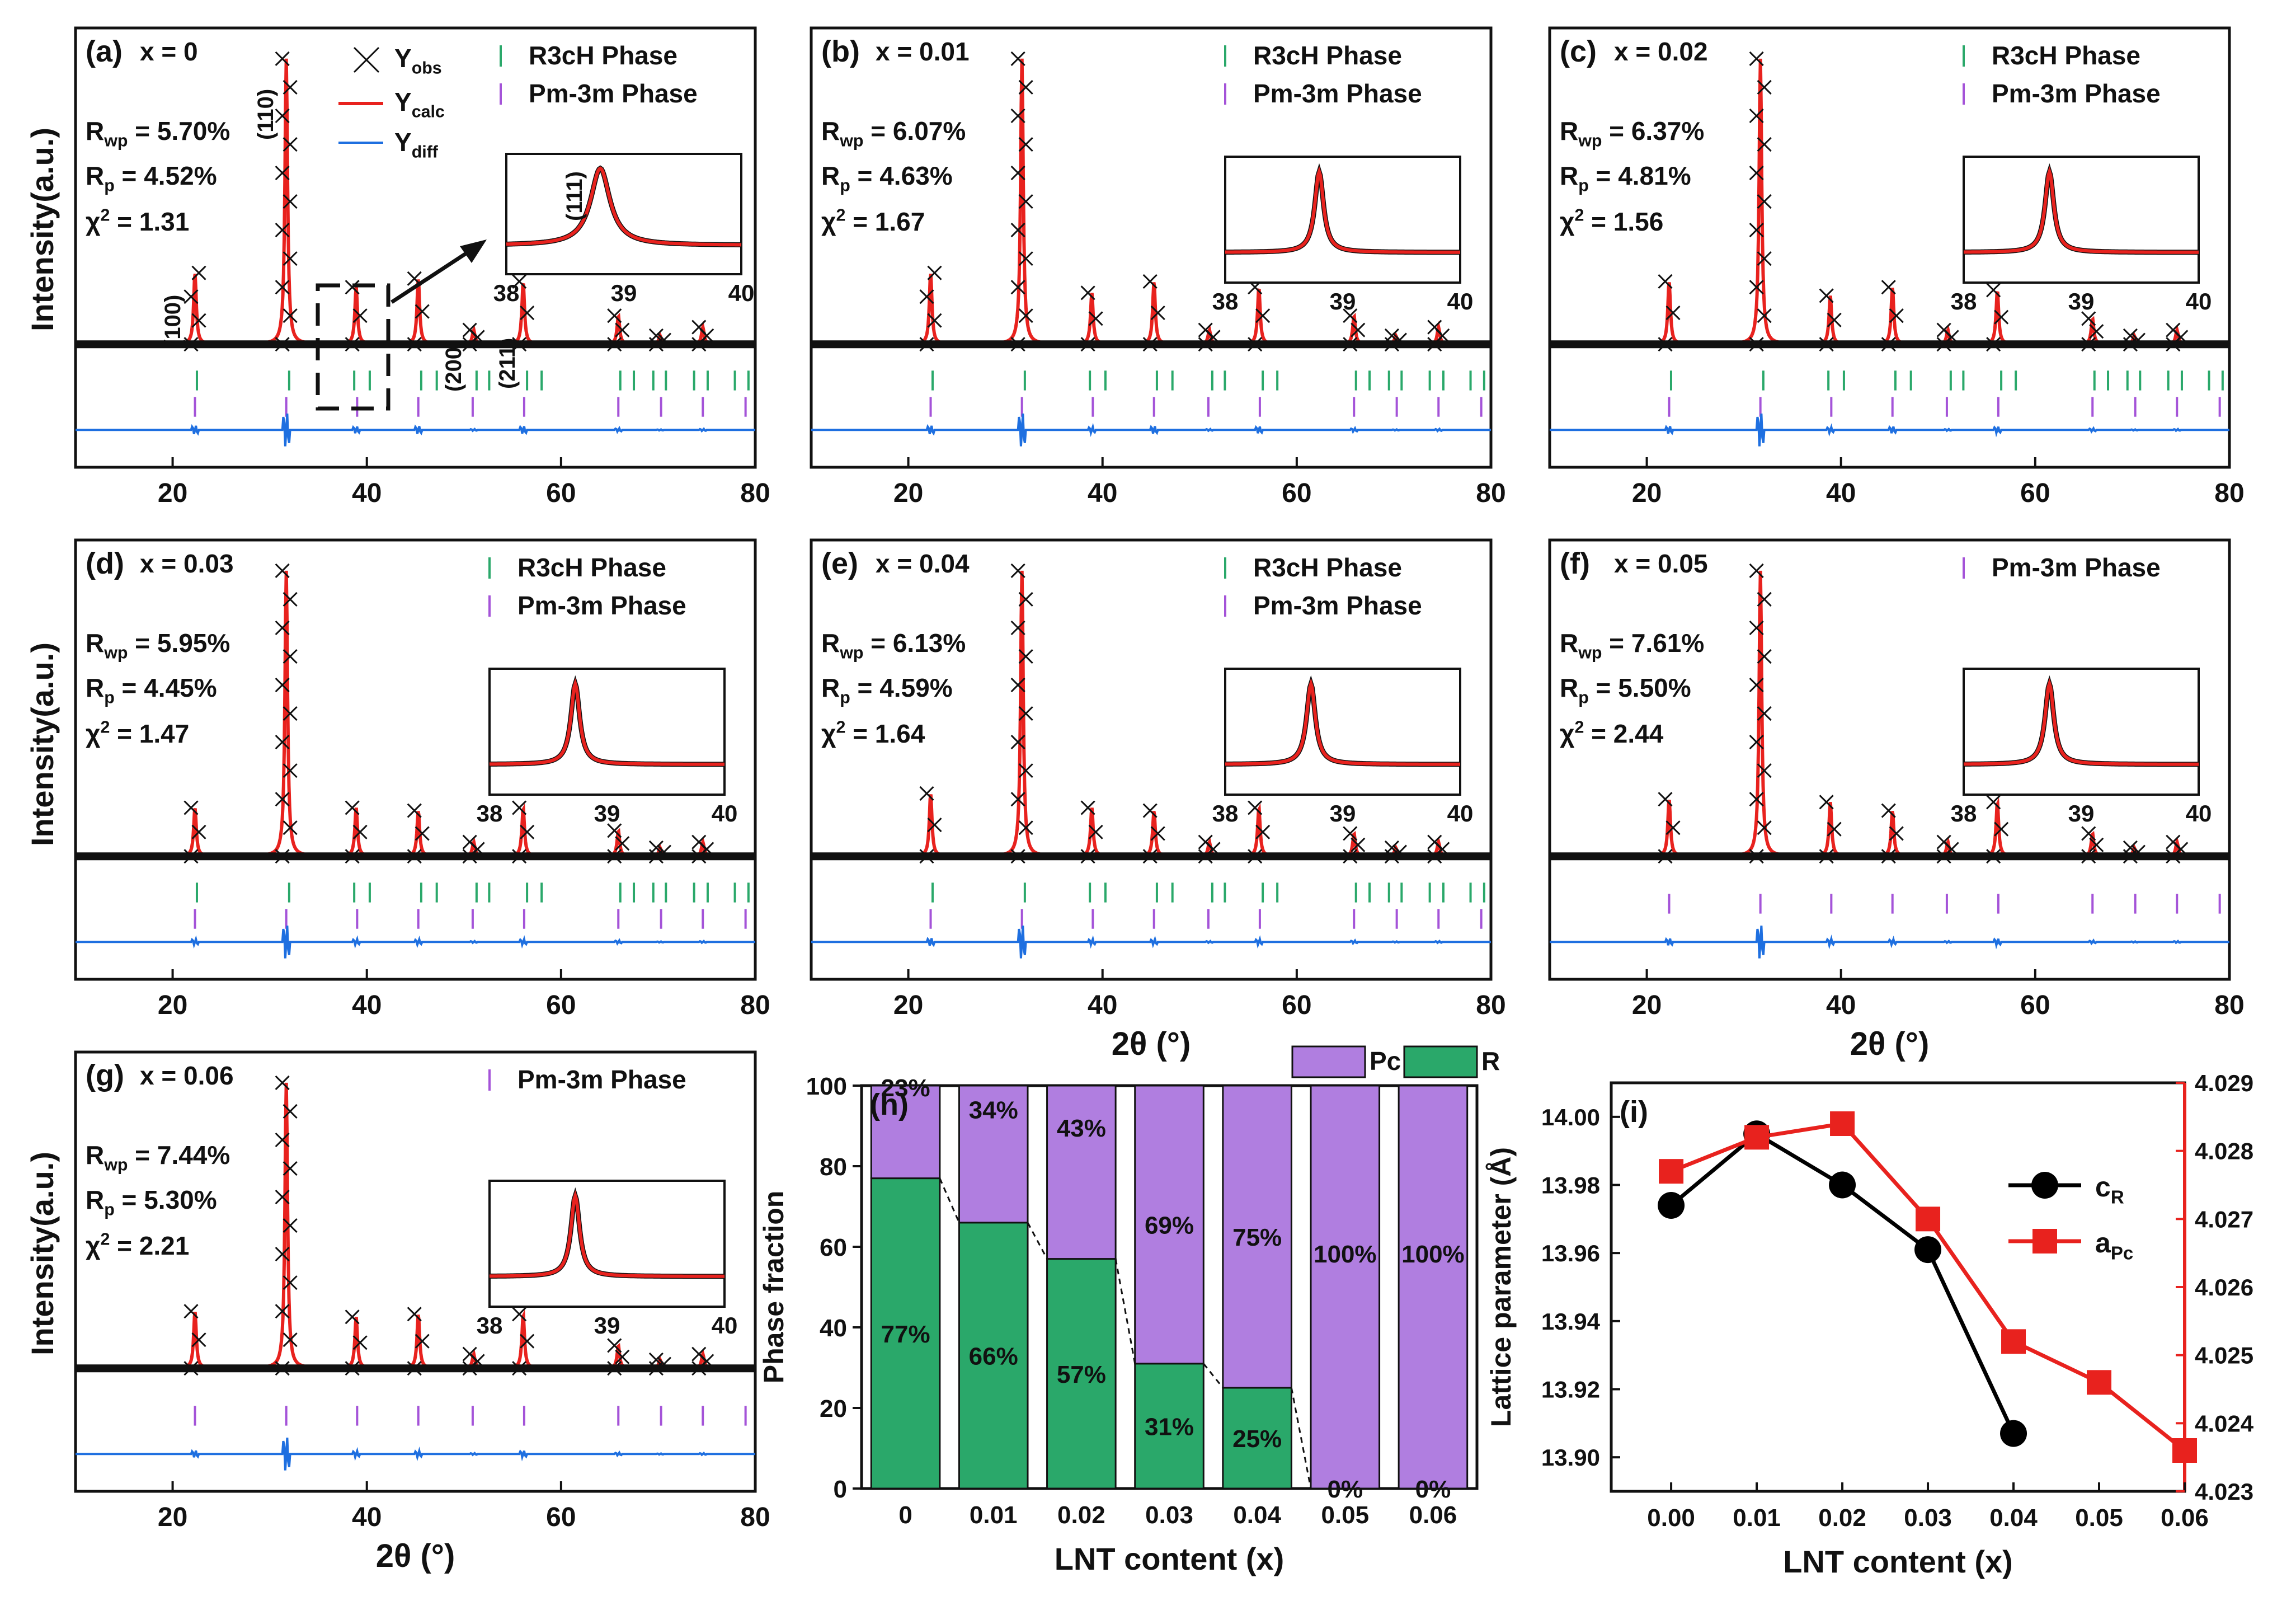 The image size is (2296, 1615). Describe the element at coordinates (1081, 1173) in the screenshot. I see `bar-pc-0.02` at that location.